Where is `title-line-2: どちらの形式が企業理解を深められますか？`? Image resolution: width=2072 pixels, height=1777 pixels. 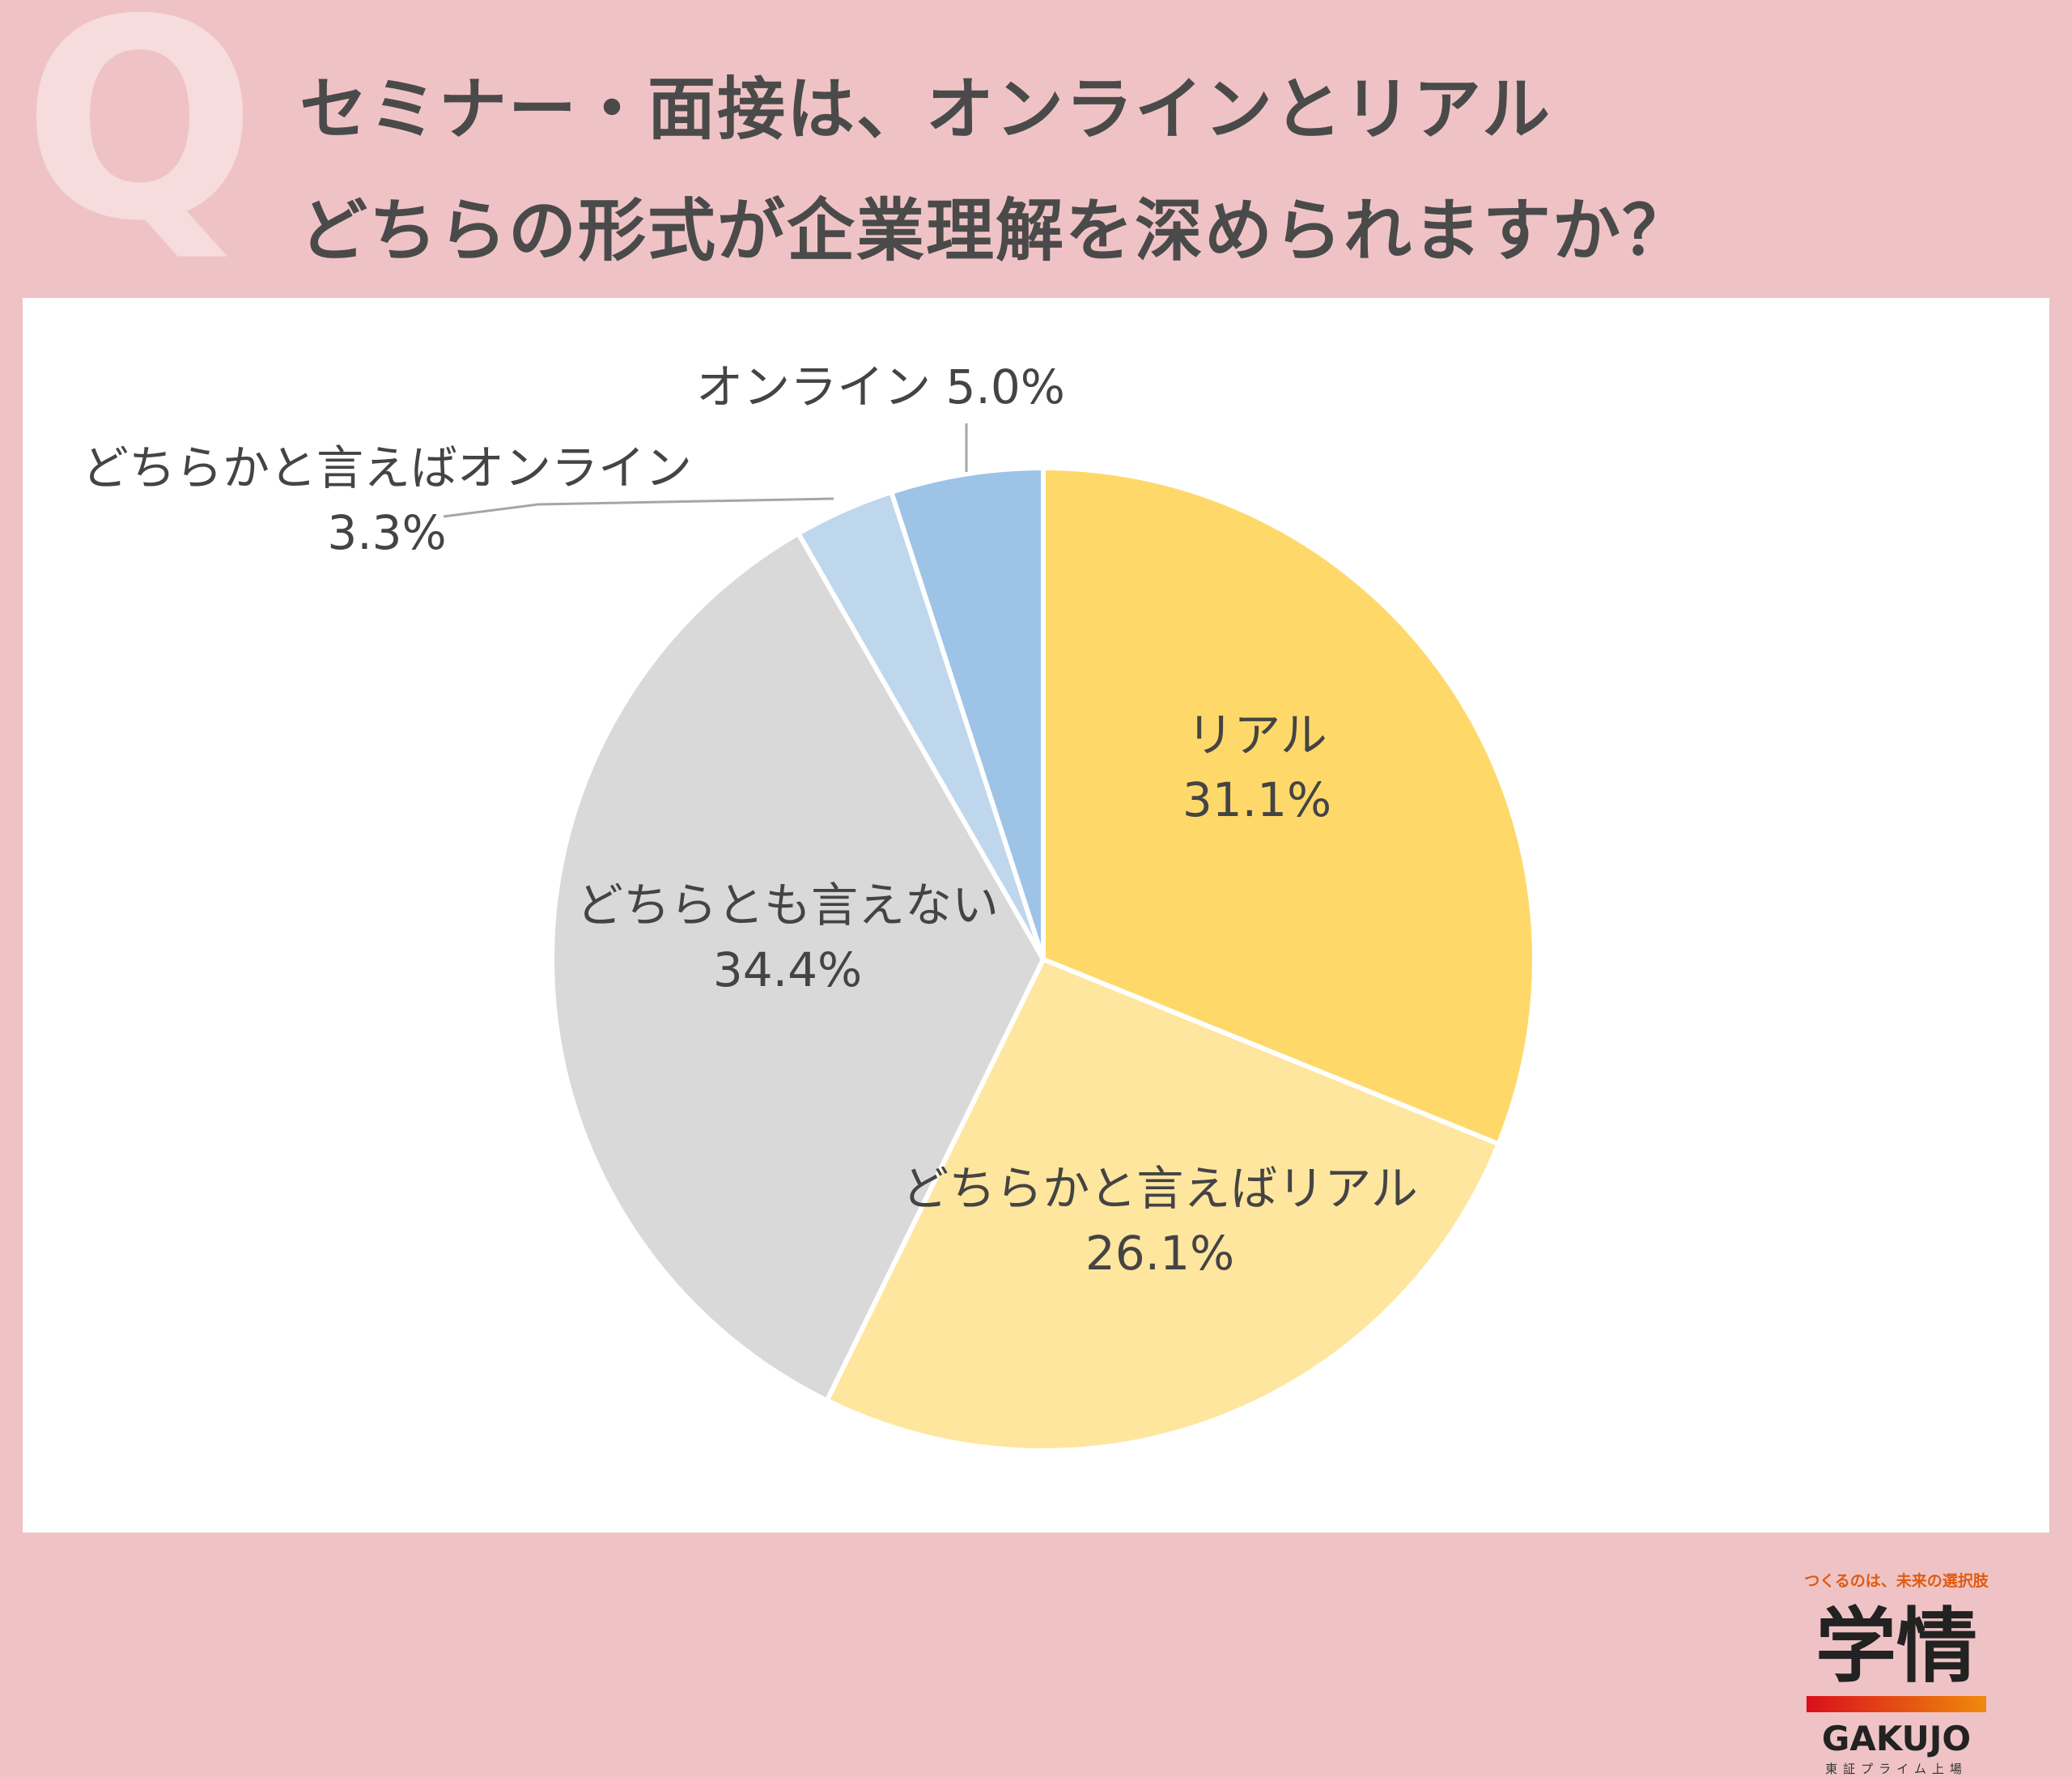 title-line-2: どちらの形式が企業理解を深められますか？ is located at coordinates (995, 230).